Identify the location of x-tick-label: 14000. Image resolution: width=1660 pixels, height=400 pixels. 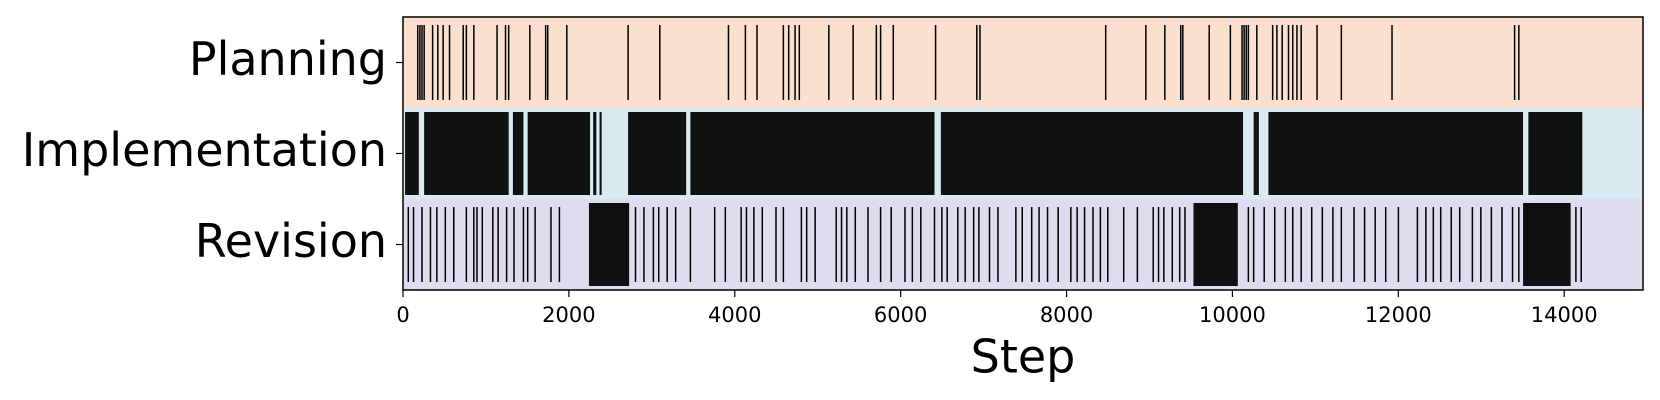
(1564, 315).